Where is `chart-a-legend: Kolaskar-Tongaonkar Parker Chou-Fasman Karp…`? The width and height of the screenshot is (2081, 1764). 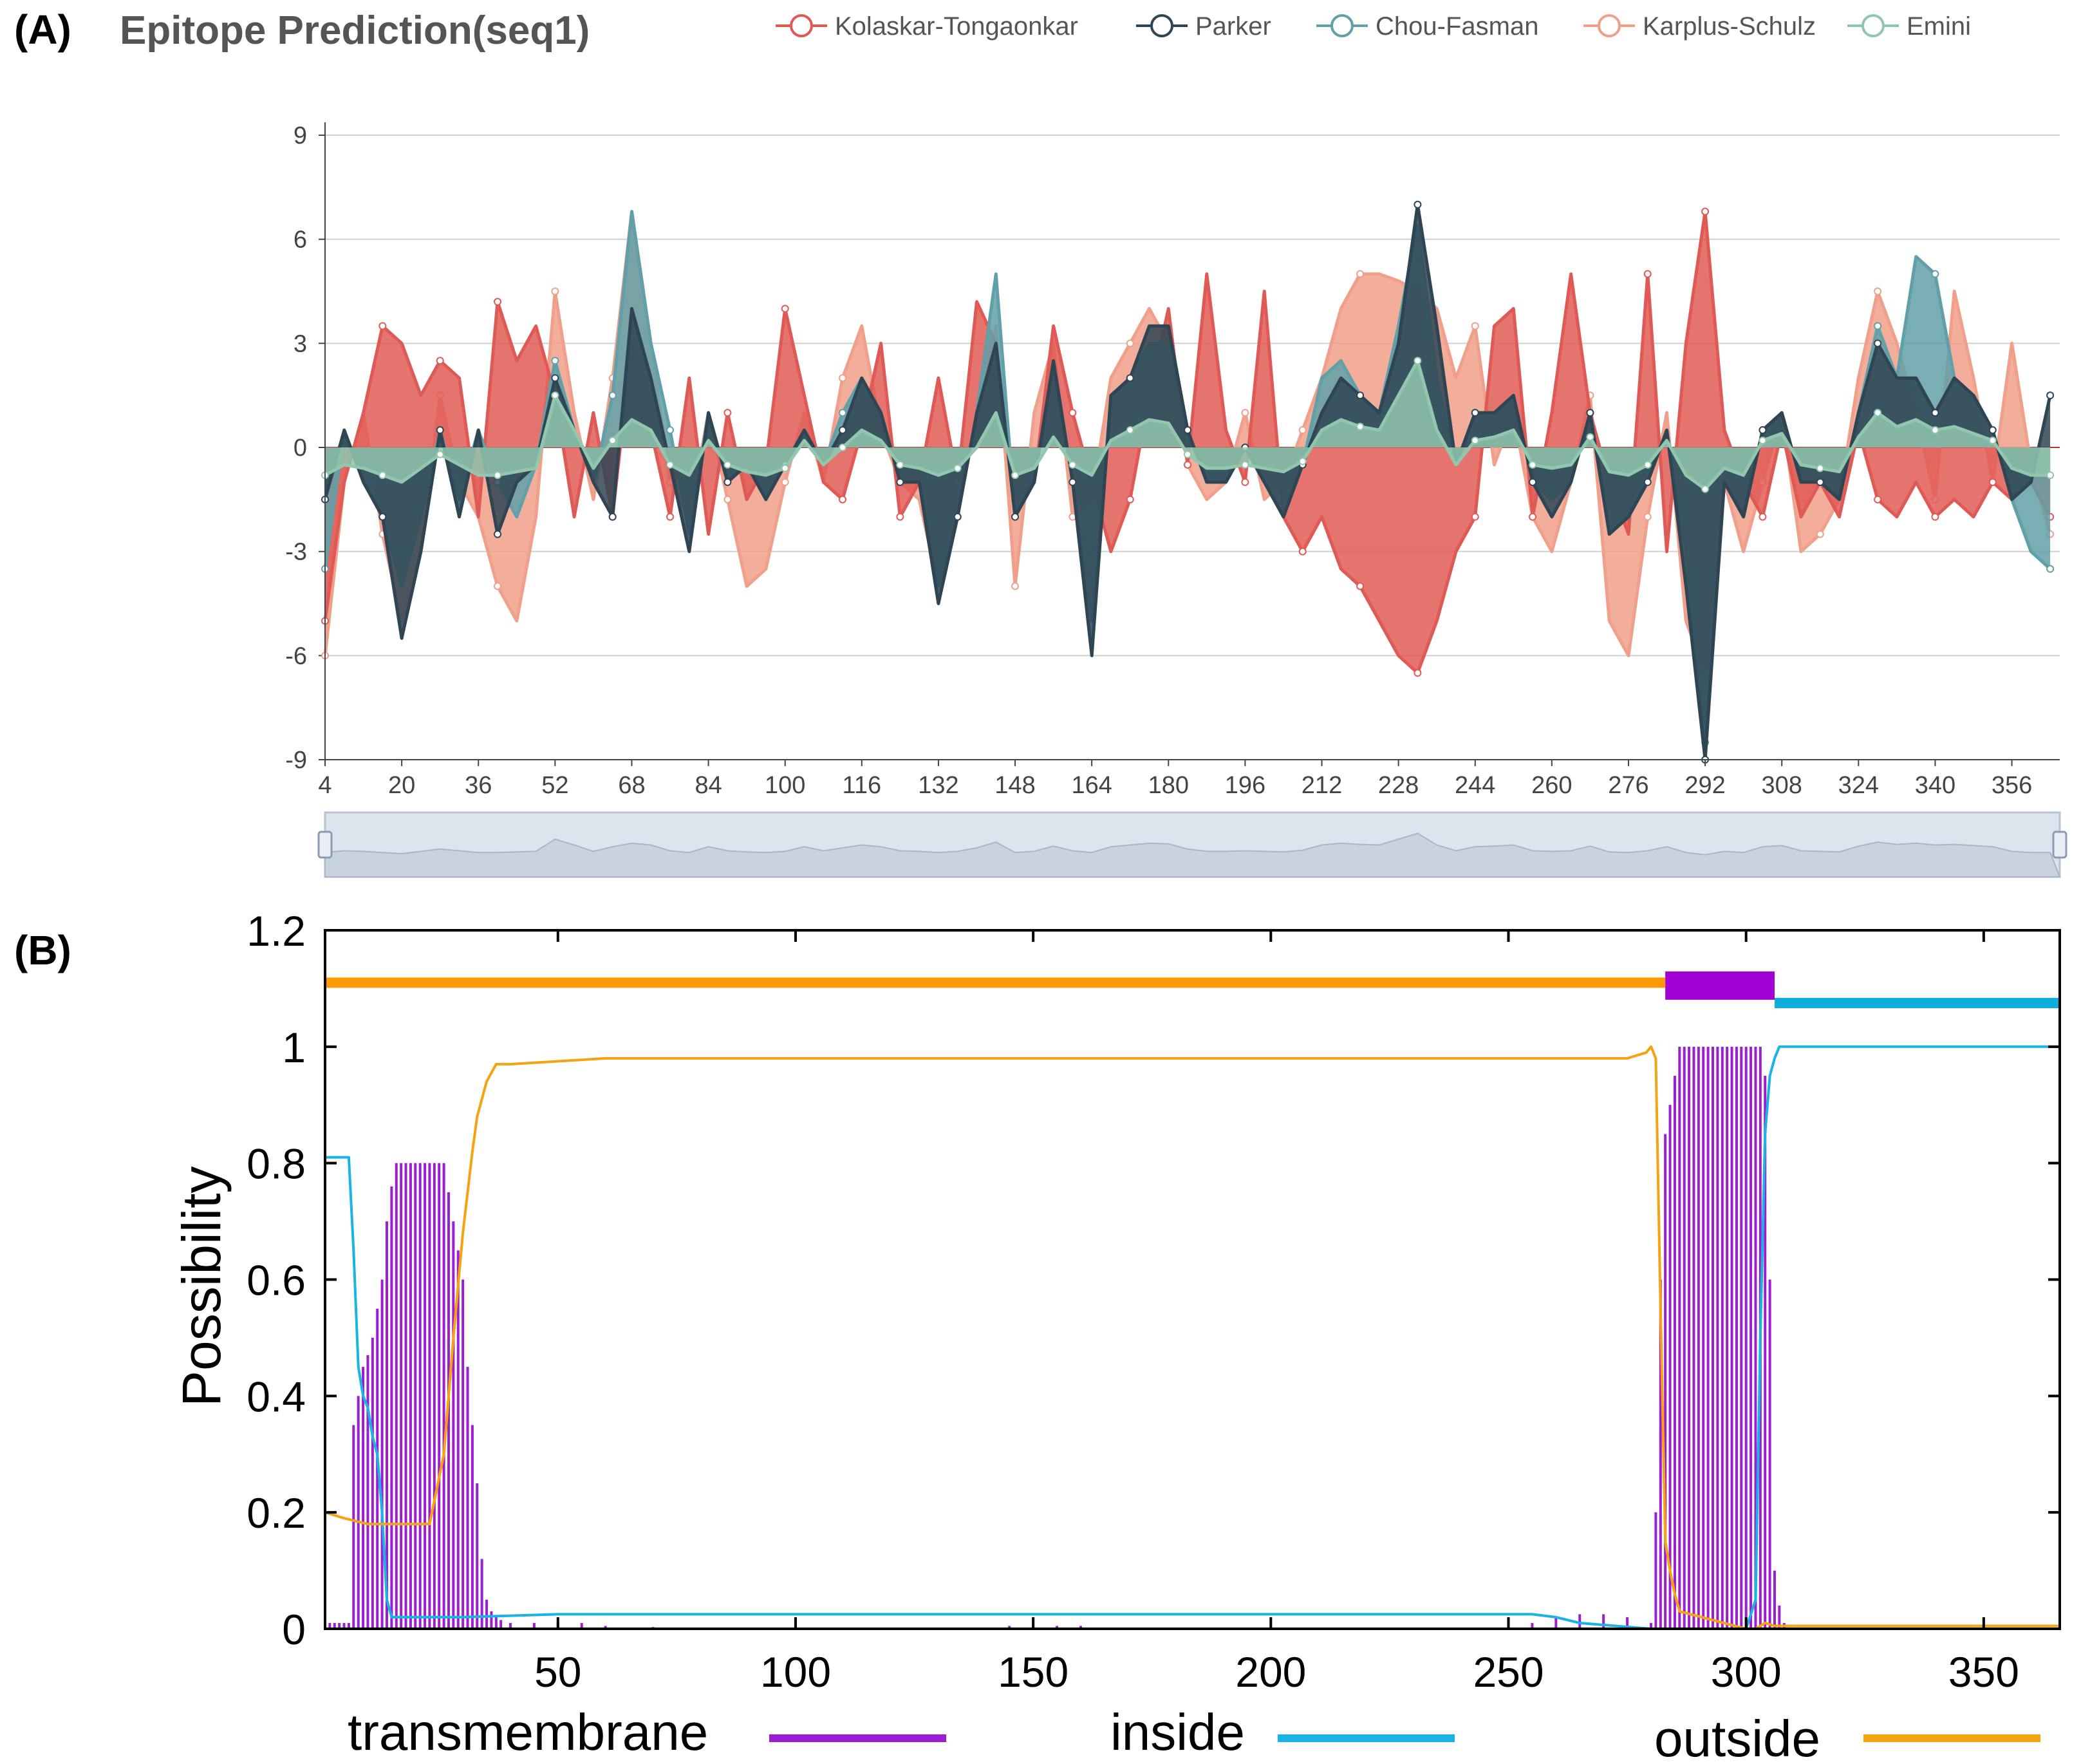 chart-a-legend: Kolaskar-Tongaonkar Parker Chou-Fasman Karp… is located at coordinates (1374, 27).